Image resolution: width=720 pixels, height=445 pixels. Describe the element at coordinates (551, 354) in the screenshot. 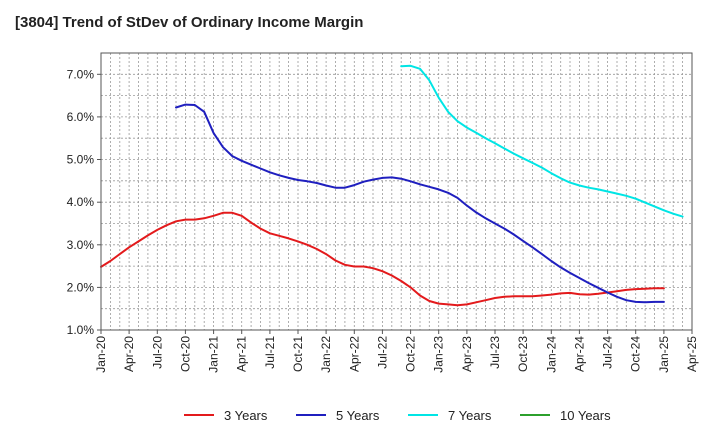

I see `x-tick-label: Jan-24` at that location.